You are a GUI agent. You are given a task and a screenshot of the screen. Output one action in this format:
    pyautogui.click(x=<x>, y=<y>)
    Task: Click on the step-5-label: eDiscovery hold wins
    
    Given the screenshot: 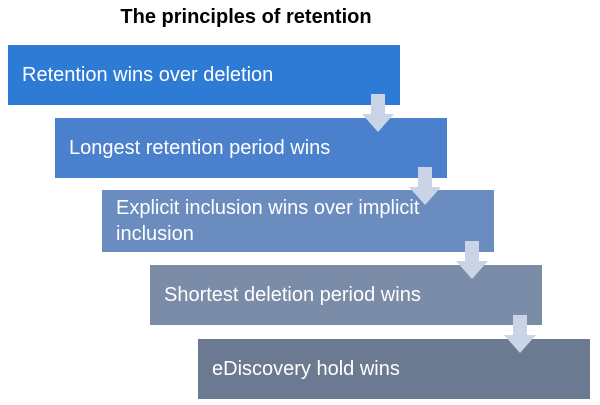 What is the action you would take?
    pyautogui.click(x=306, y=369)
    